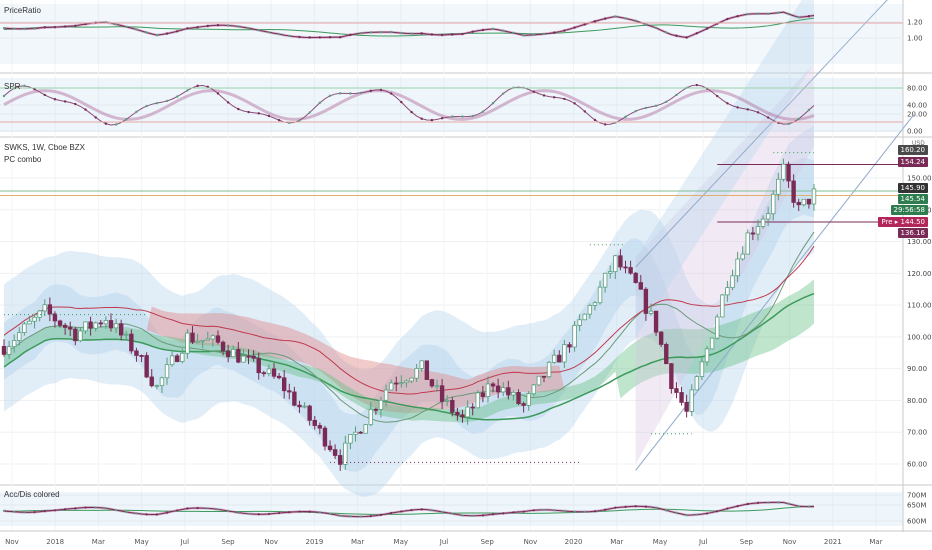  I want to click on price_ratio-tick: 1.20, so click(915, 23).